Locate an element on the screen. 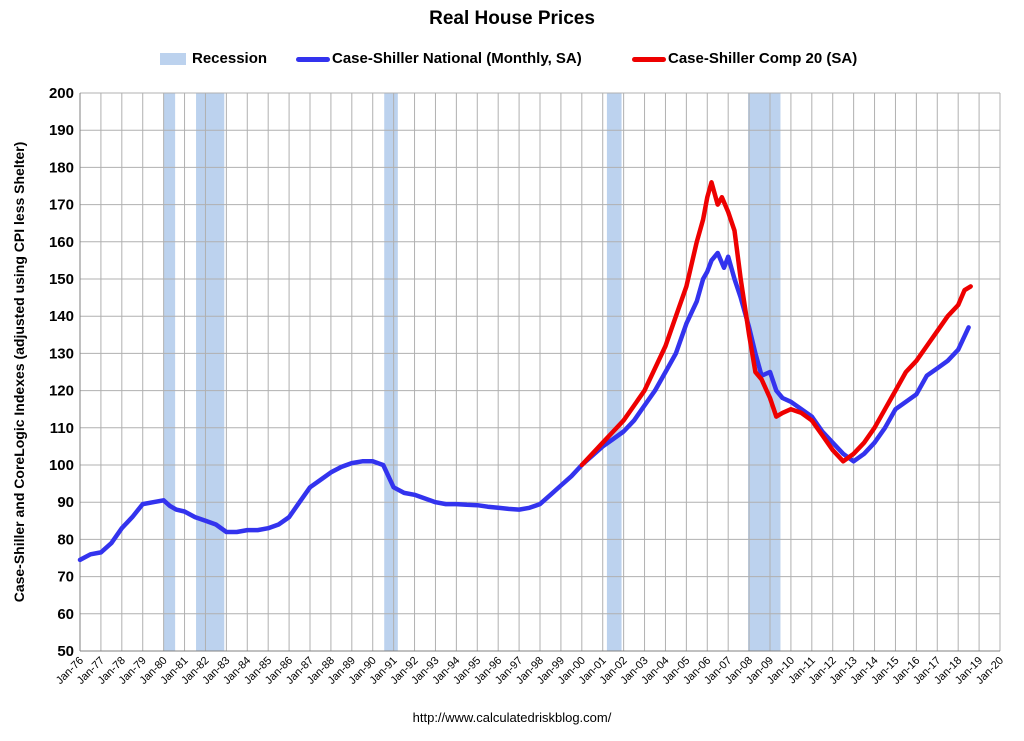 Image resolution: width=1024 pixels, height=741 pixels. y-tick-label-7: 120 is located at coordinates (61, 391).